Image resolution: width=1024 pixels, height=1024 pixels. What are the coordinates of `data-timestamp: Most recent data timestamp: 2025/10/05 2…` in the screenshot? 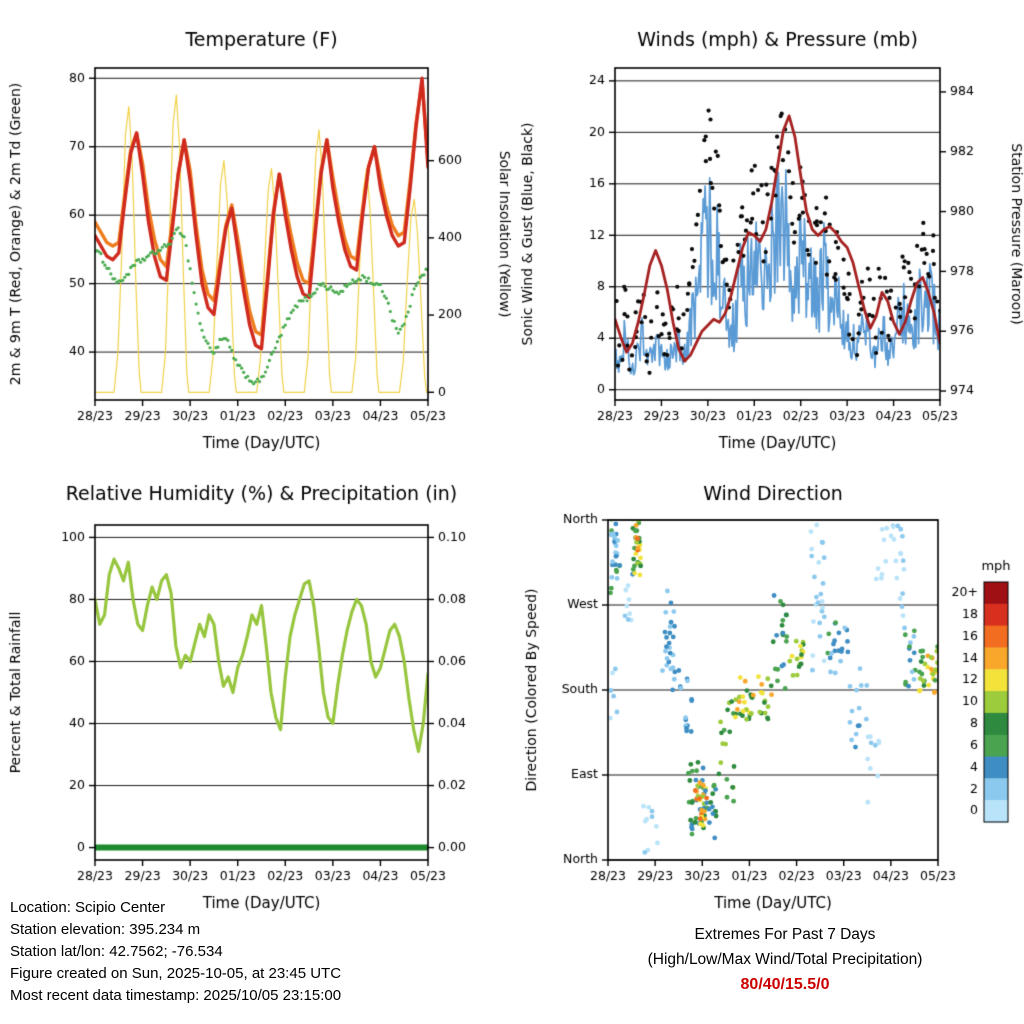 It's located at (176, 995).